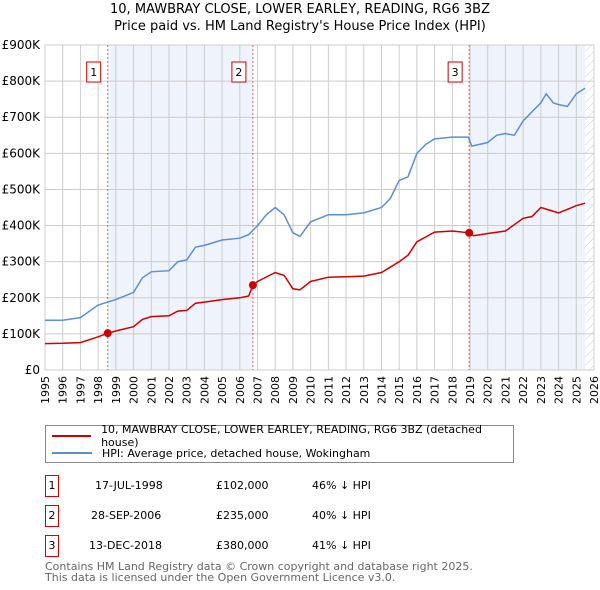 The image size is (600, 590). Describe the element at coordinates (258, 390) in the screenshot. I see `x-tick-label: 2007` at that location.